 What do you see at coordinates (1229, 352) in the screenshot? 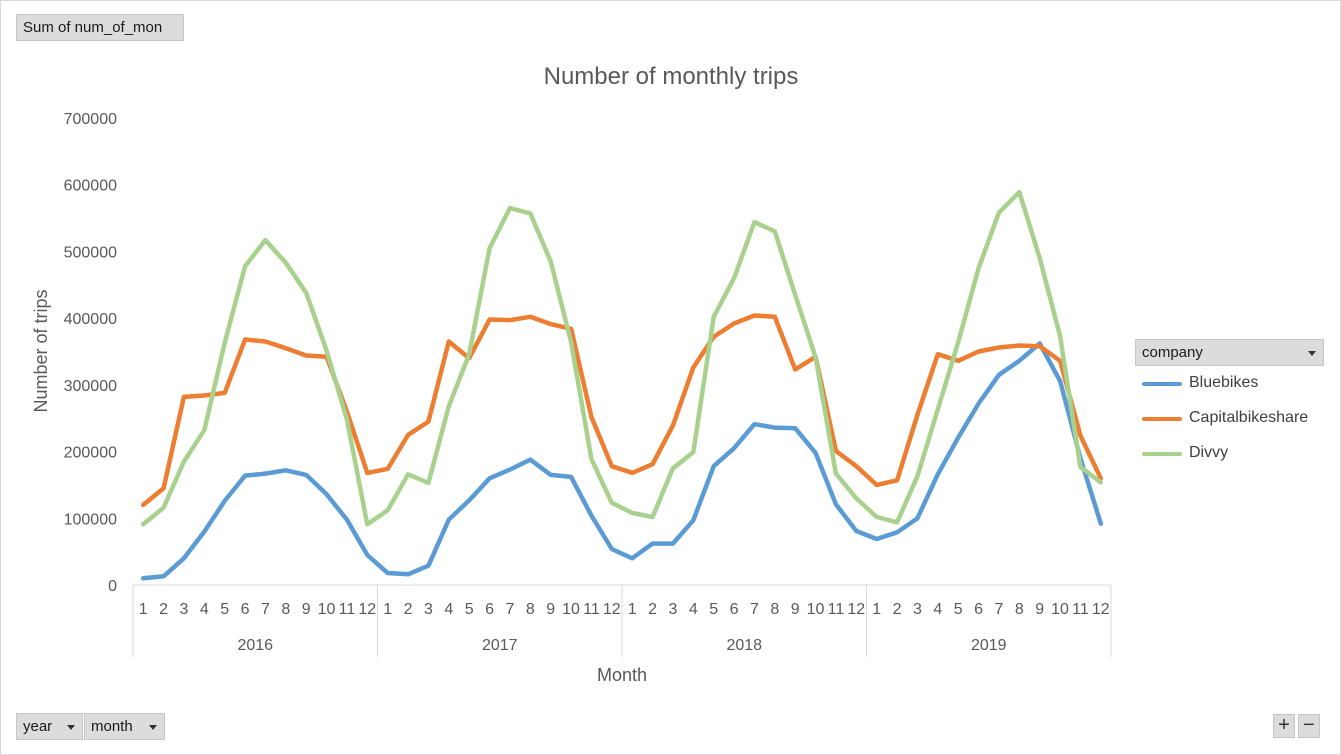
I see `legend-field-button: company` at bounding box center [1229, 352].